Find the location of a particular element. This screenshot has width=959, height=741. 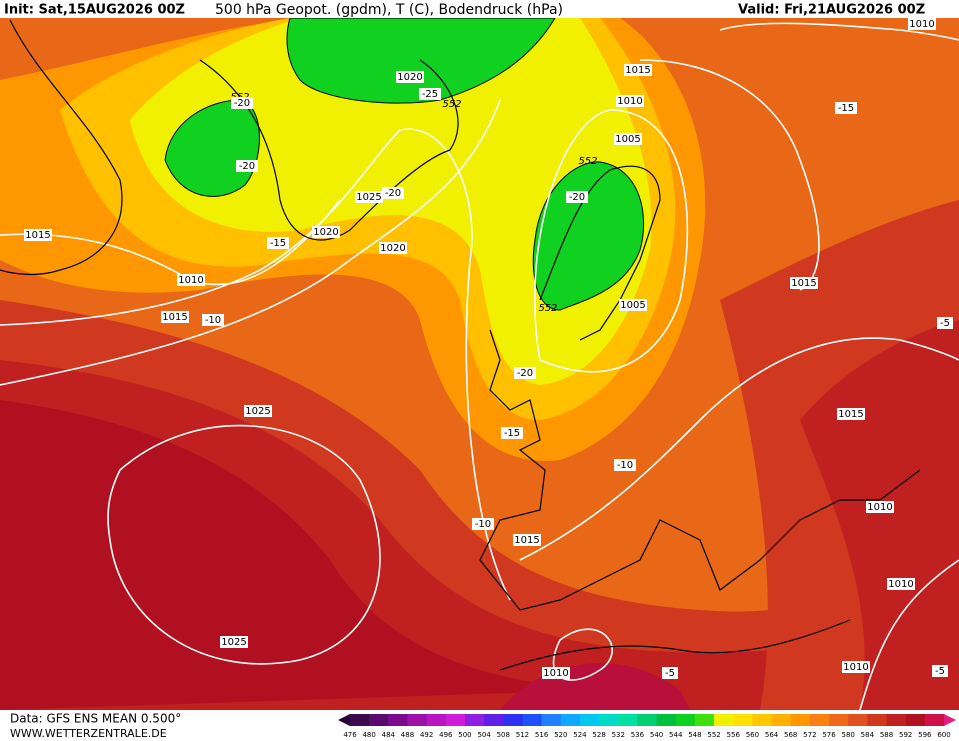

colorbar-label: 556 is located at coordinates (734, 735).